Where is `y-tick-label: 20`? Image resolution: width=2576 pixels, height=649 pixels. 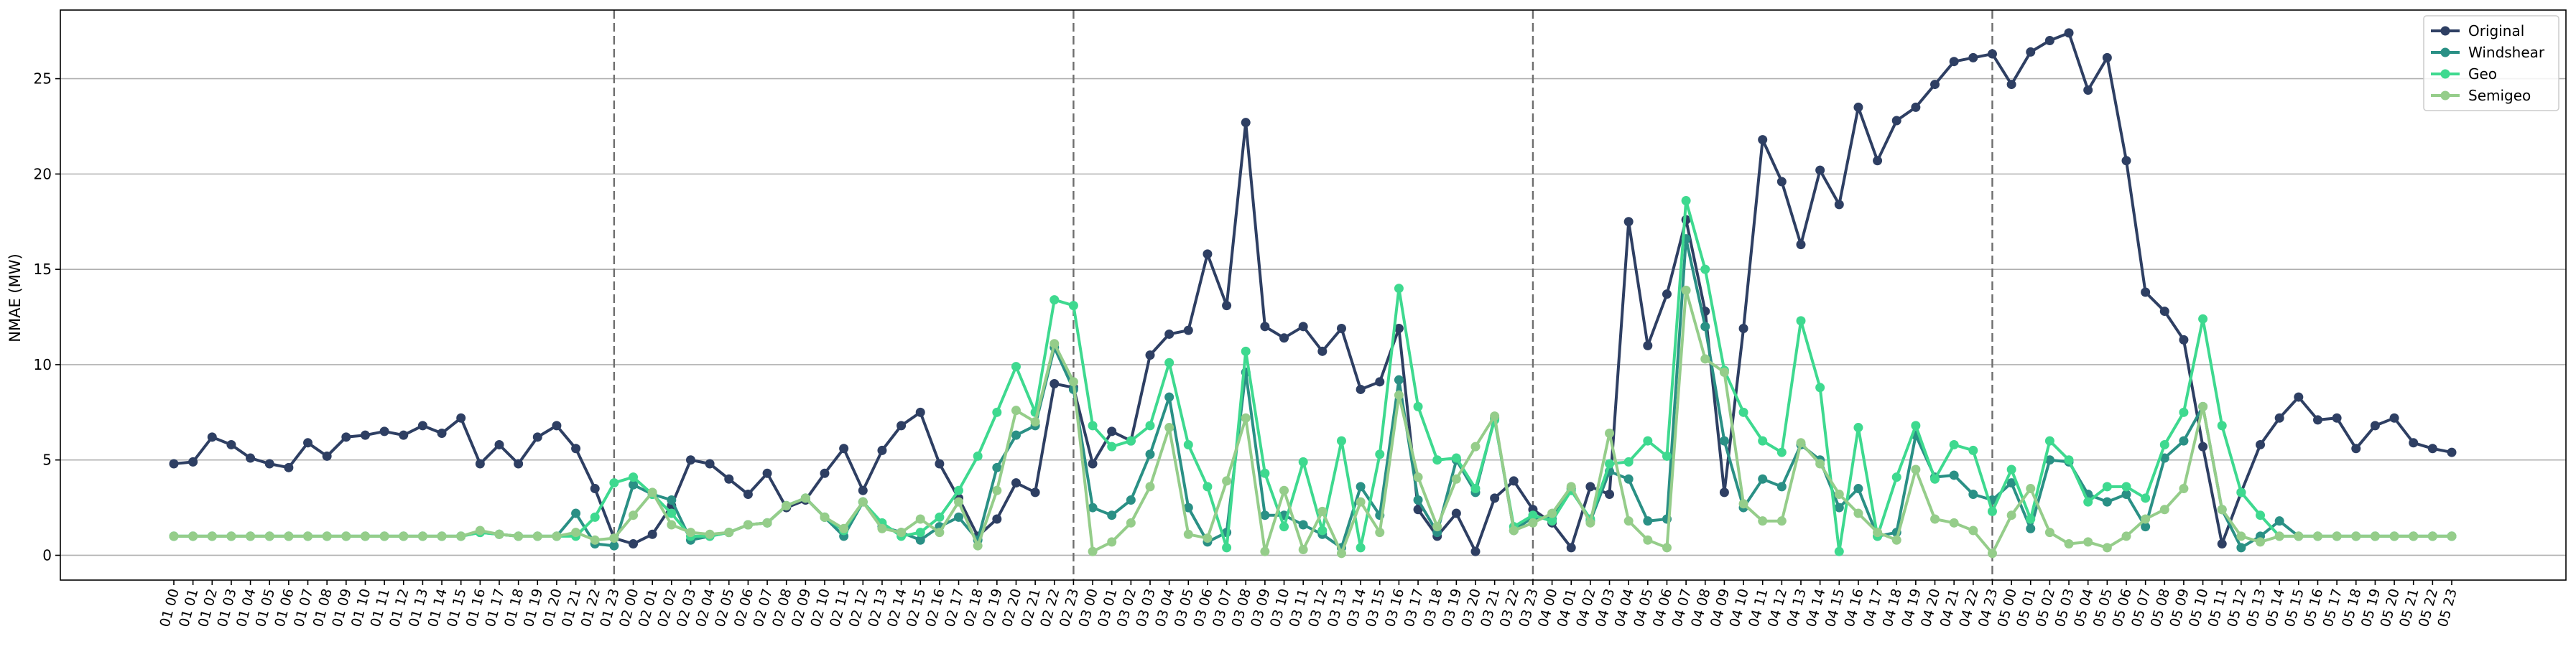
y-tick-label: 20 is located at coordinates (43, 173).